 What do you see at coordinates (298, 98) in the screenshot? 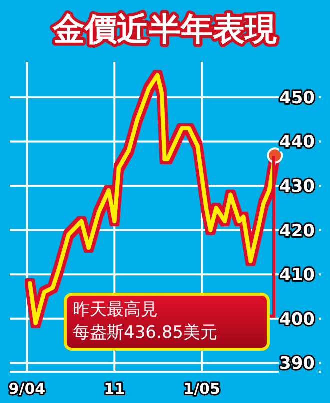
I see `y-tick-label: 450` at bounding box center [298, 98].